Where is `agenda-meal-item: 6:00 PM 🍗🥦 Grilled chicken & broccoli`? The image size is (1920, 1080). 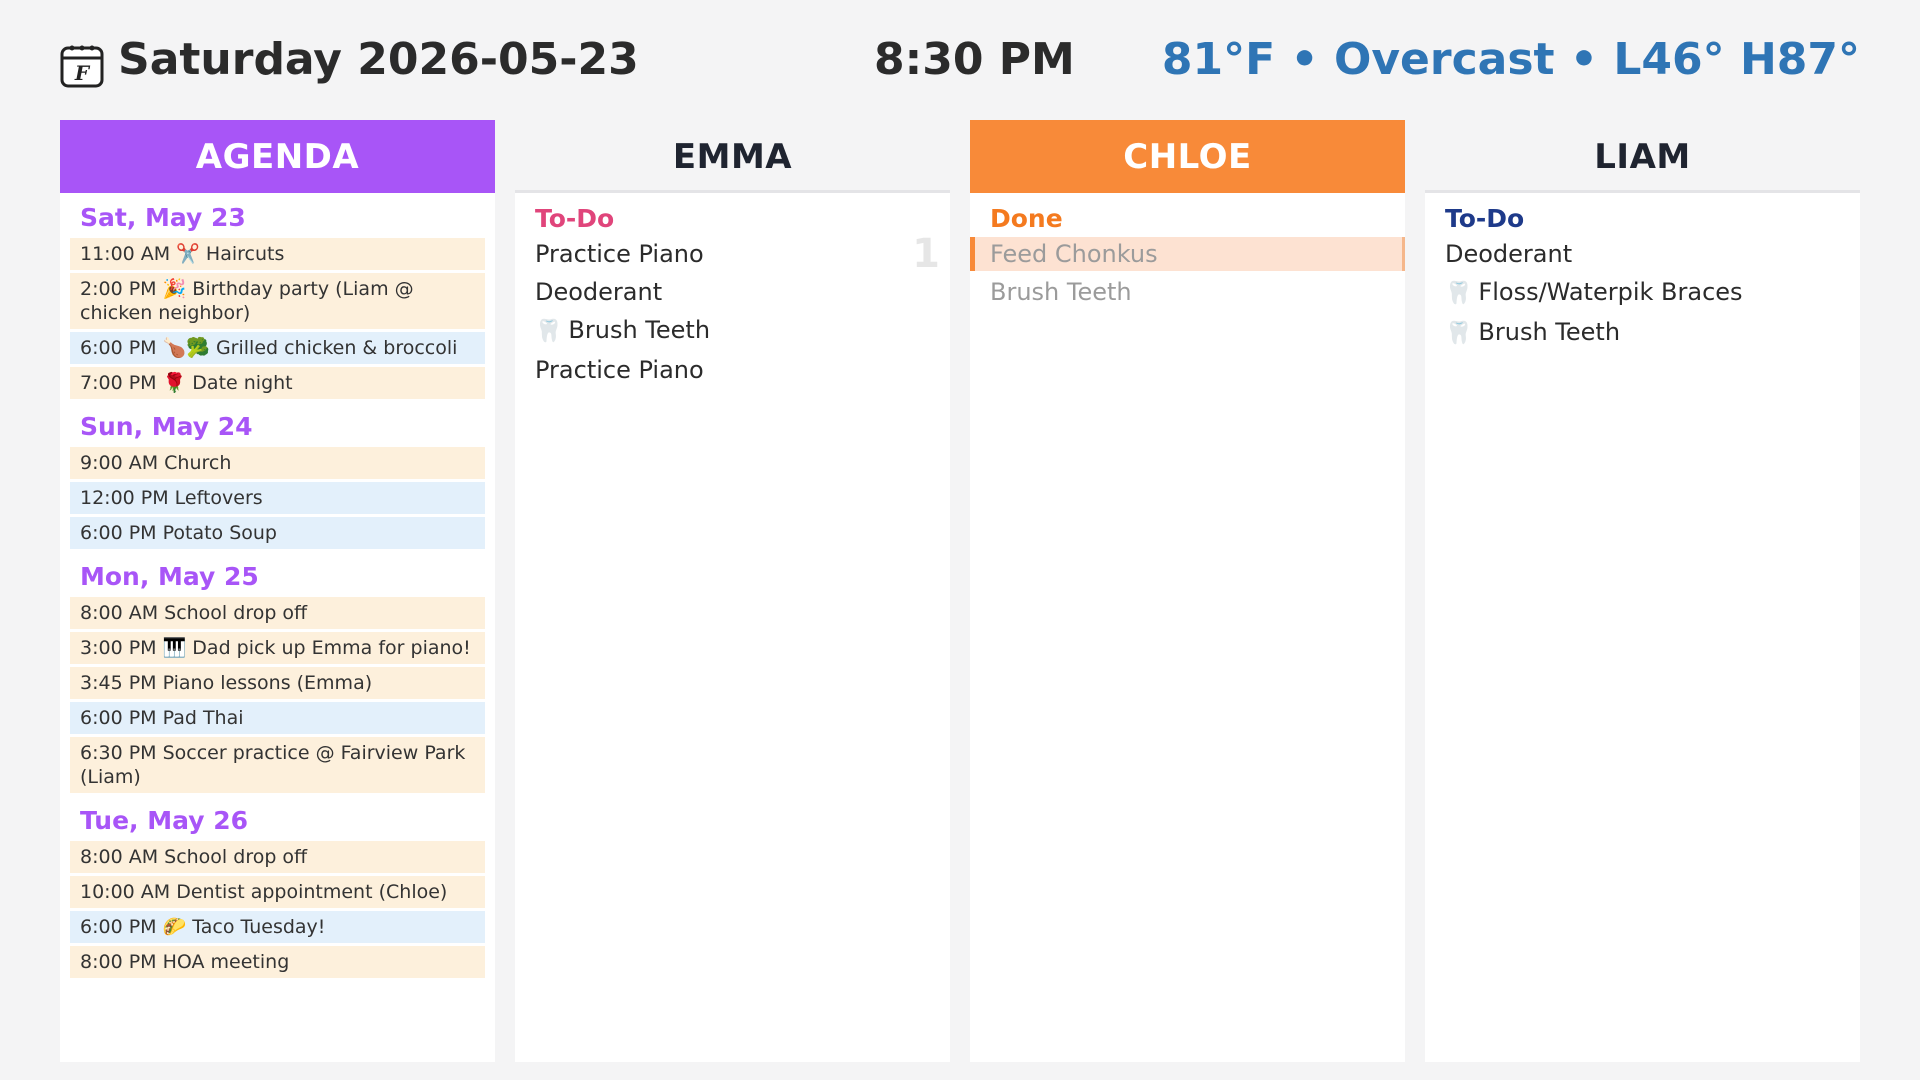 agenda-meal-item: 6:00 PM 🍗🥦 Grilled chicken & broccoli is located at coordinates (277, 348).